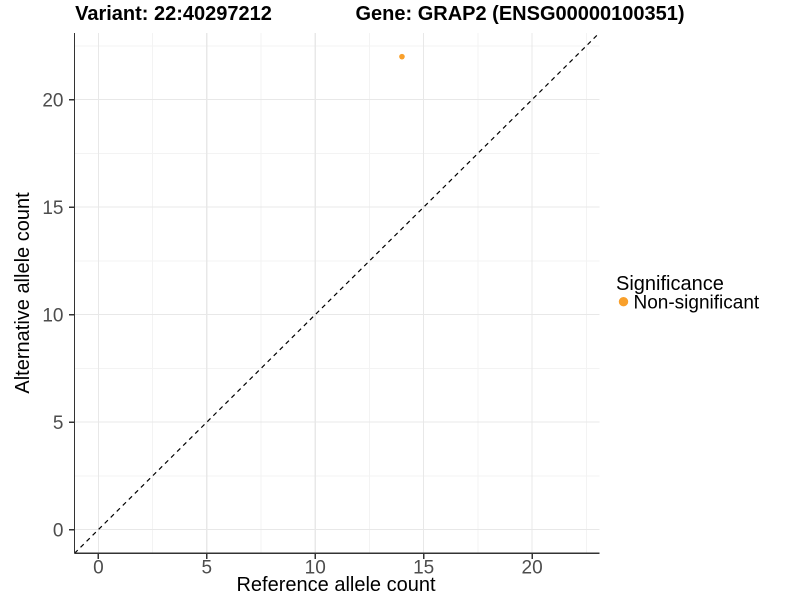 This screenshot has height=605, width=800. I want to click on y-tick-label: 20, so click(52, 101).